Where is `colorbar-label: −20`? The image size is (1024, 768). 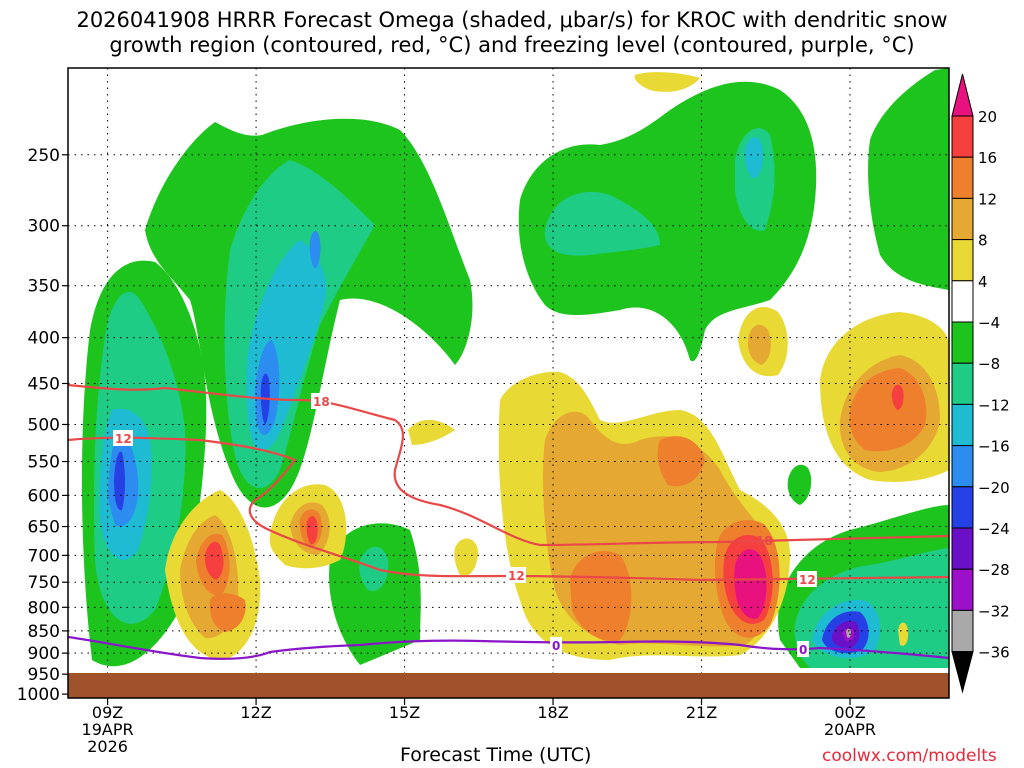 colorbar-label: −20 is located at coordinates (994, 488).